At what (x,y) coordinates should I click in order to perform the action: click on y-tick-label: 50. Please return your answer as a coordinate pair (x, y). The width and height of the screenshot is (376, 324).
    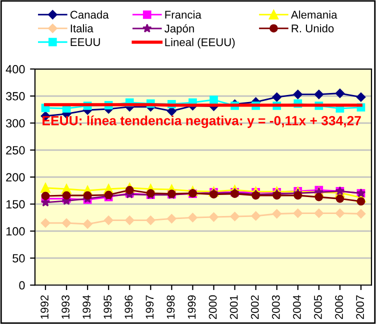
    Looking at the image, I should click on (18, 258).